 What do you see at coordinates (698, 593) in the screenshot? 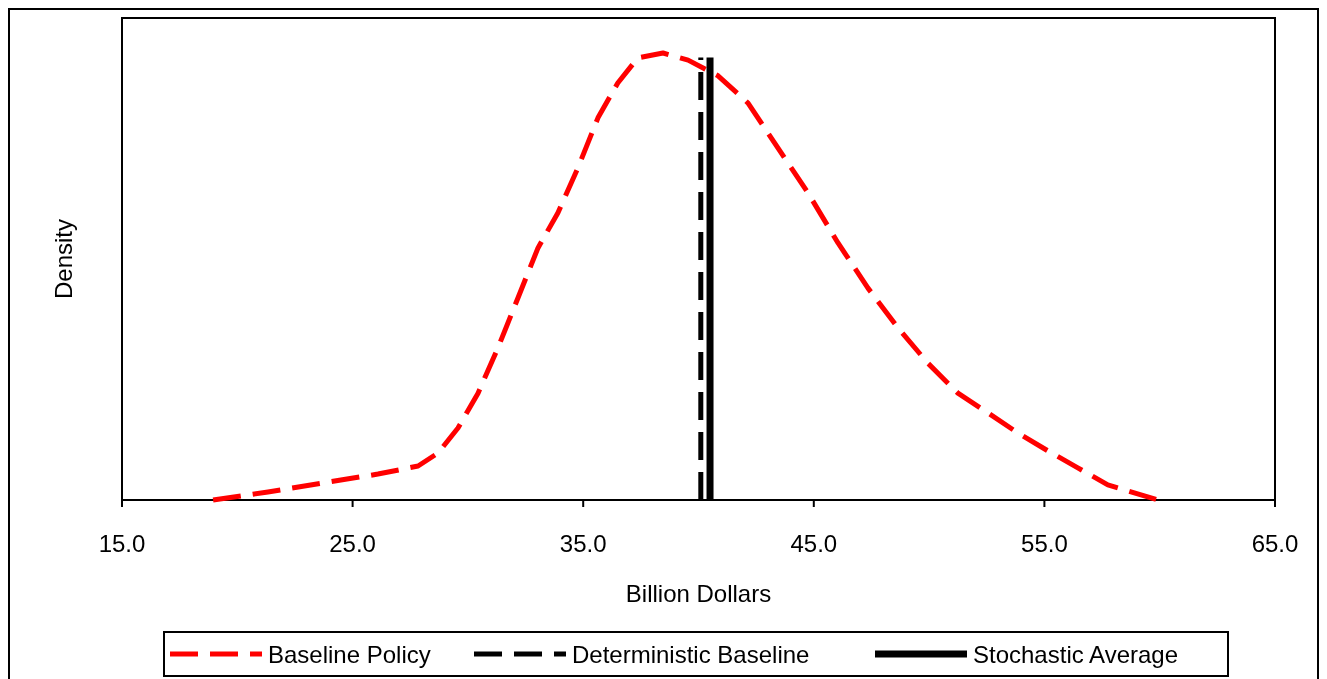
I see `x-axis-title: Billion Dollars` at bounding box center [698, 593].